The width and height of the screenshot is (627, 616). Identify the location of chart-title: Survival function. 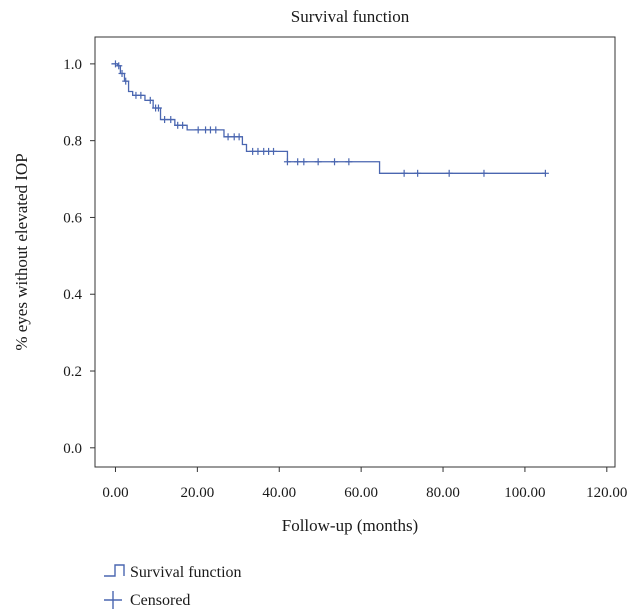
(350, 16).